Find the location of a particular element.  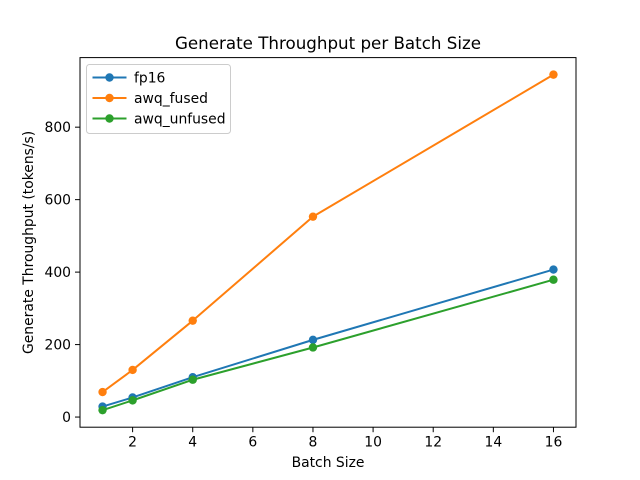

legend-label-awq_fused: awq_fused is located at coordinates (171, 99).